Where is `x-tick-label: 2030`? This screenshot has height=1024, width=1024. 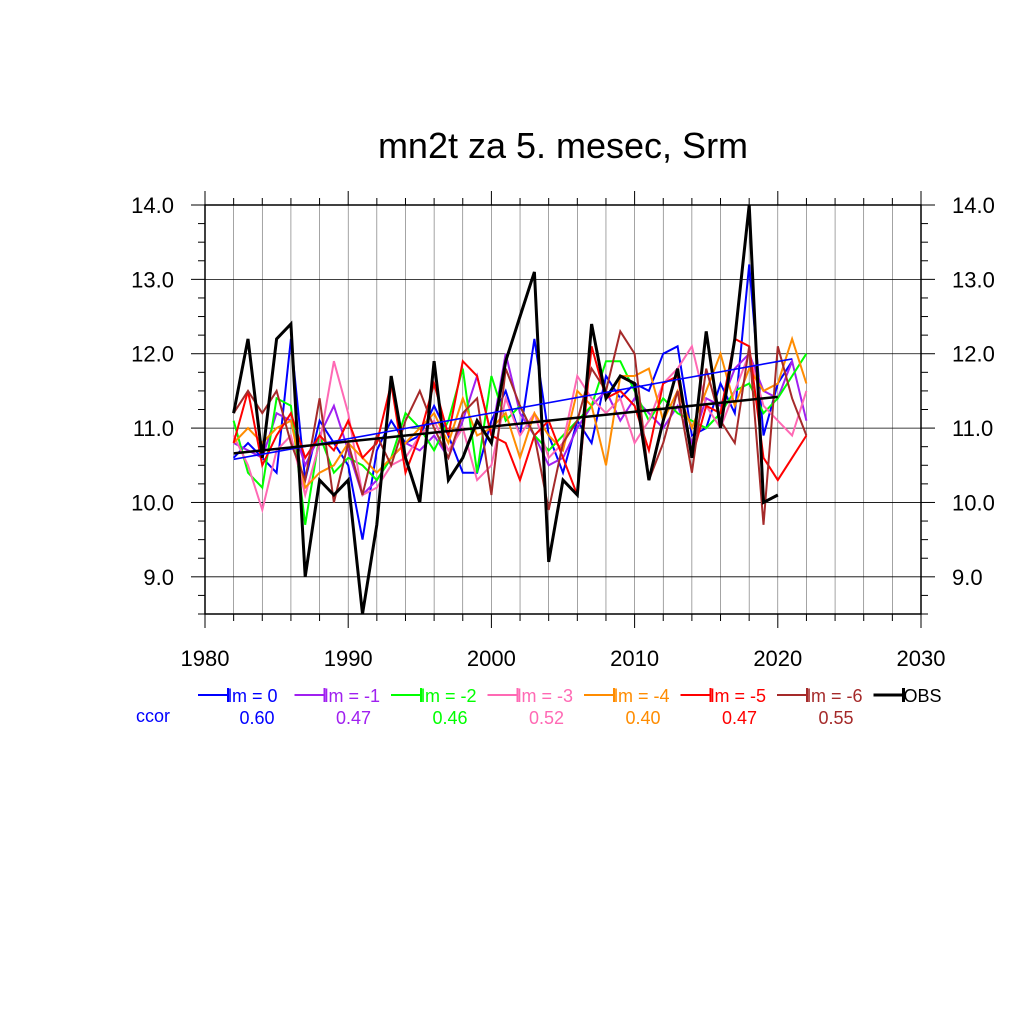 x-tick-label: 2030 is located at coordinates (921, 658).